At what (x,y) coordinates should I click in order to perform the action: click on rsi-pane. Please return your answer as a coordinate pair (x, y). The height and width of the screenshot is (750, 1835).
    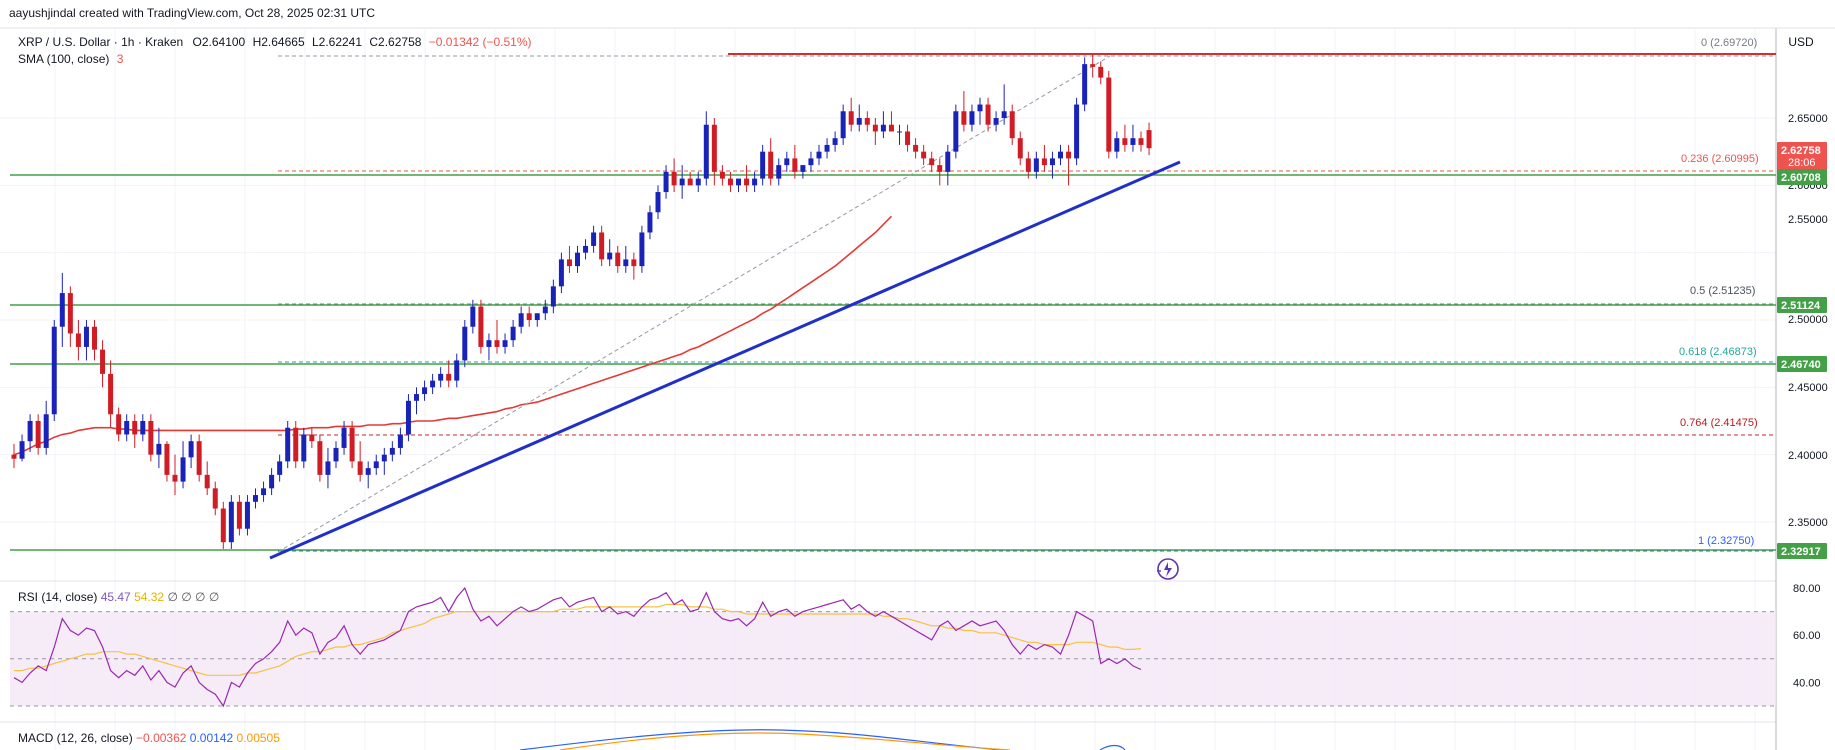
    Looking at the image, I should click on (577, 647).